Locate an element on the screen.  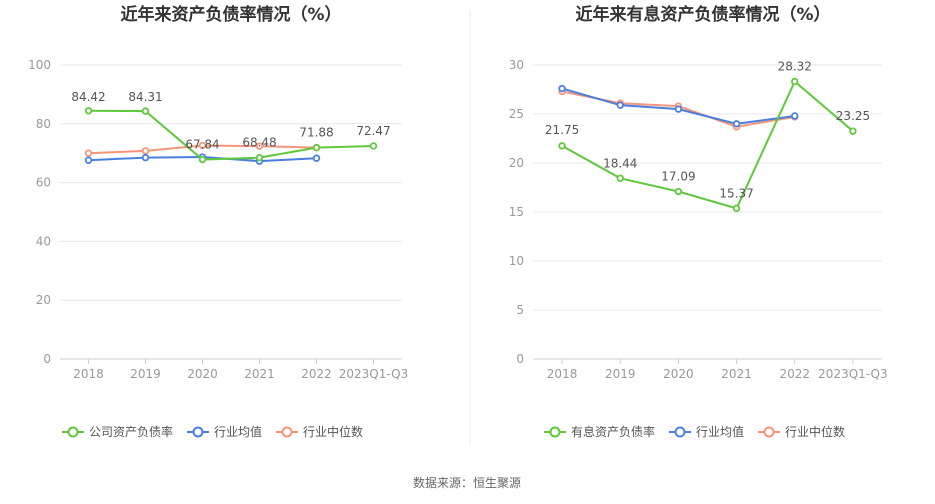
legend-item-company: 公司资产负债率 is located at coordinates (117, 431).